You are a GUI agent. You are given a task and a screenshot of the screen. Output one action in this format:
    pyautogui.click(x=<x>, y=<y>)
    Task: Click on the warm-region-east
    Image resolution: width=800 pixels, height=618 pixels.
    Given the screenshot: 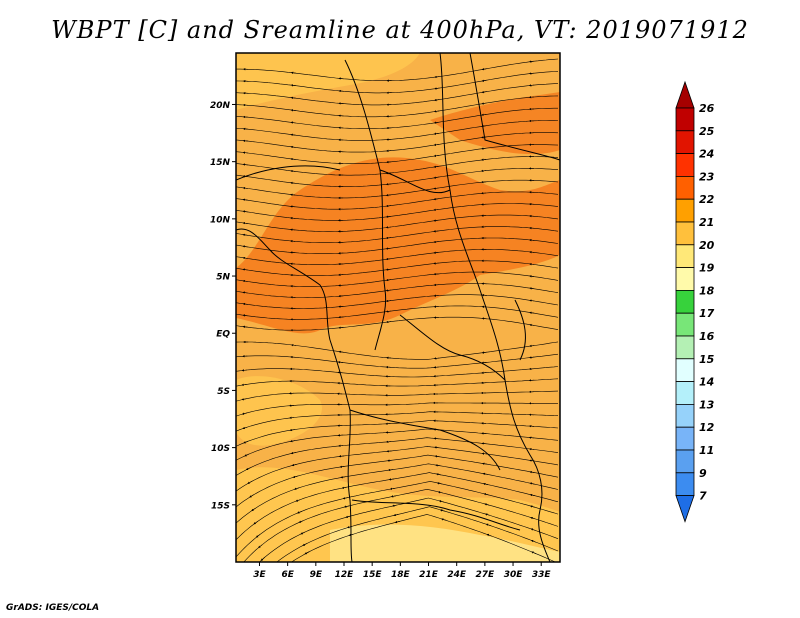 What is the action you would take?
    pyautogui.click(x=495, y=123)
    